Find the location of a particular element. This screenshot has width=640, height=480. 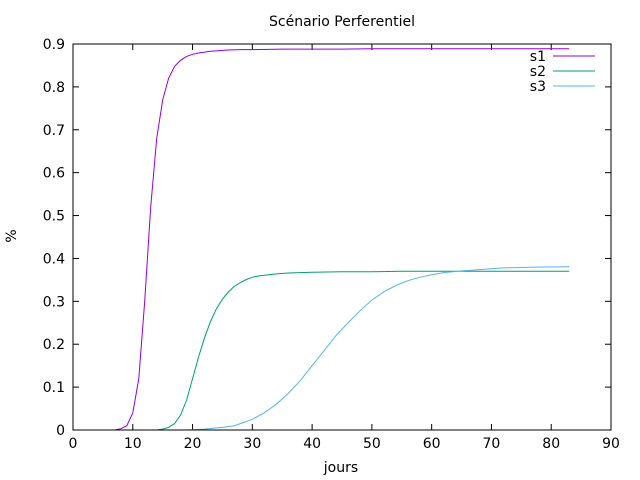

x-tick-label: 10 is located at coordinates (133, 444).